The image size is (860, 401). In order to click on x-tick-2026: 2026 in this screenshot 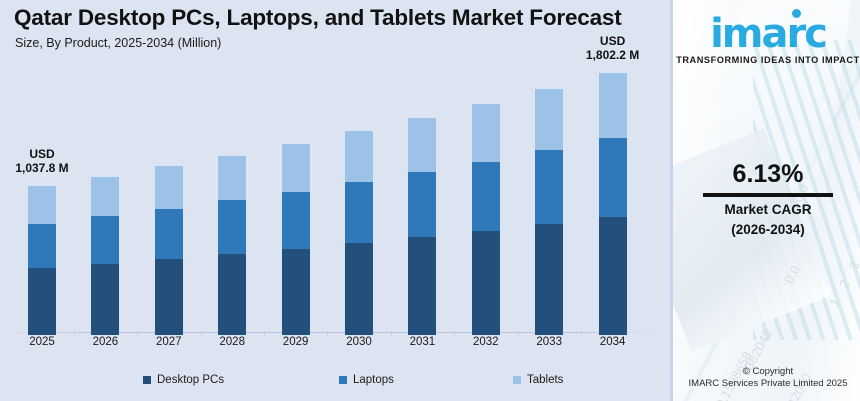, I will do `click(105, 342)`.